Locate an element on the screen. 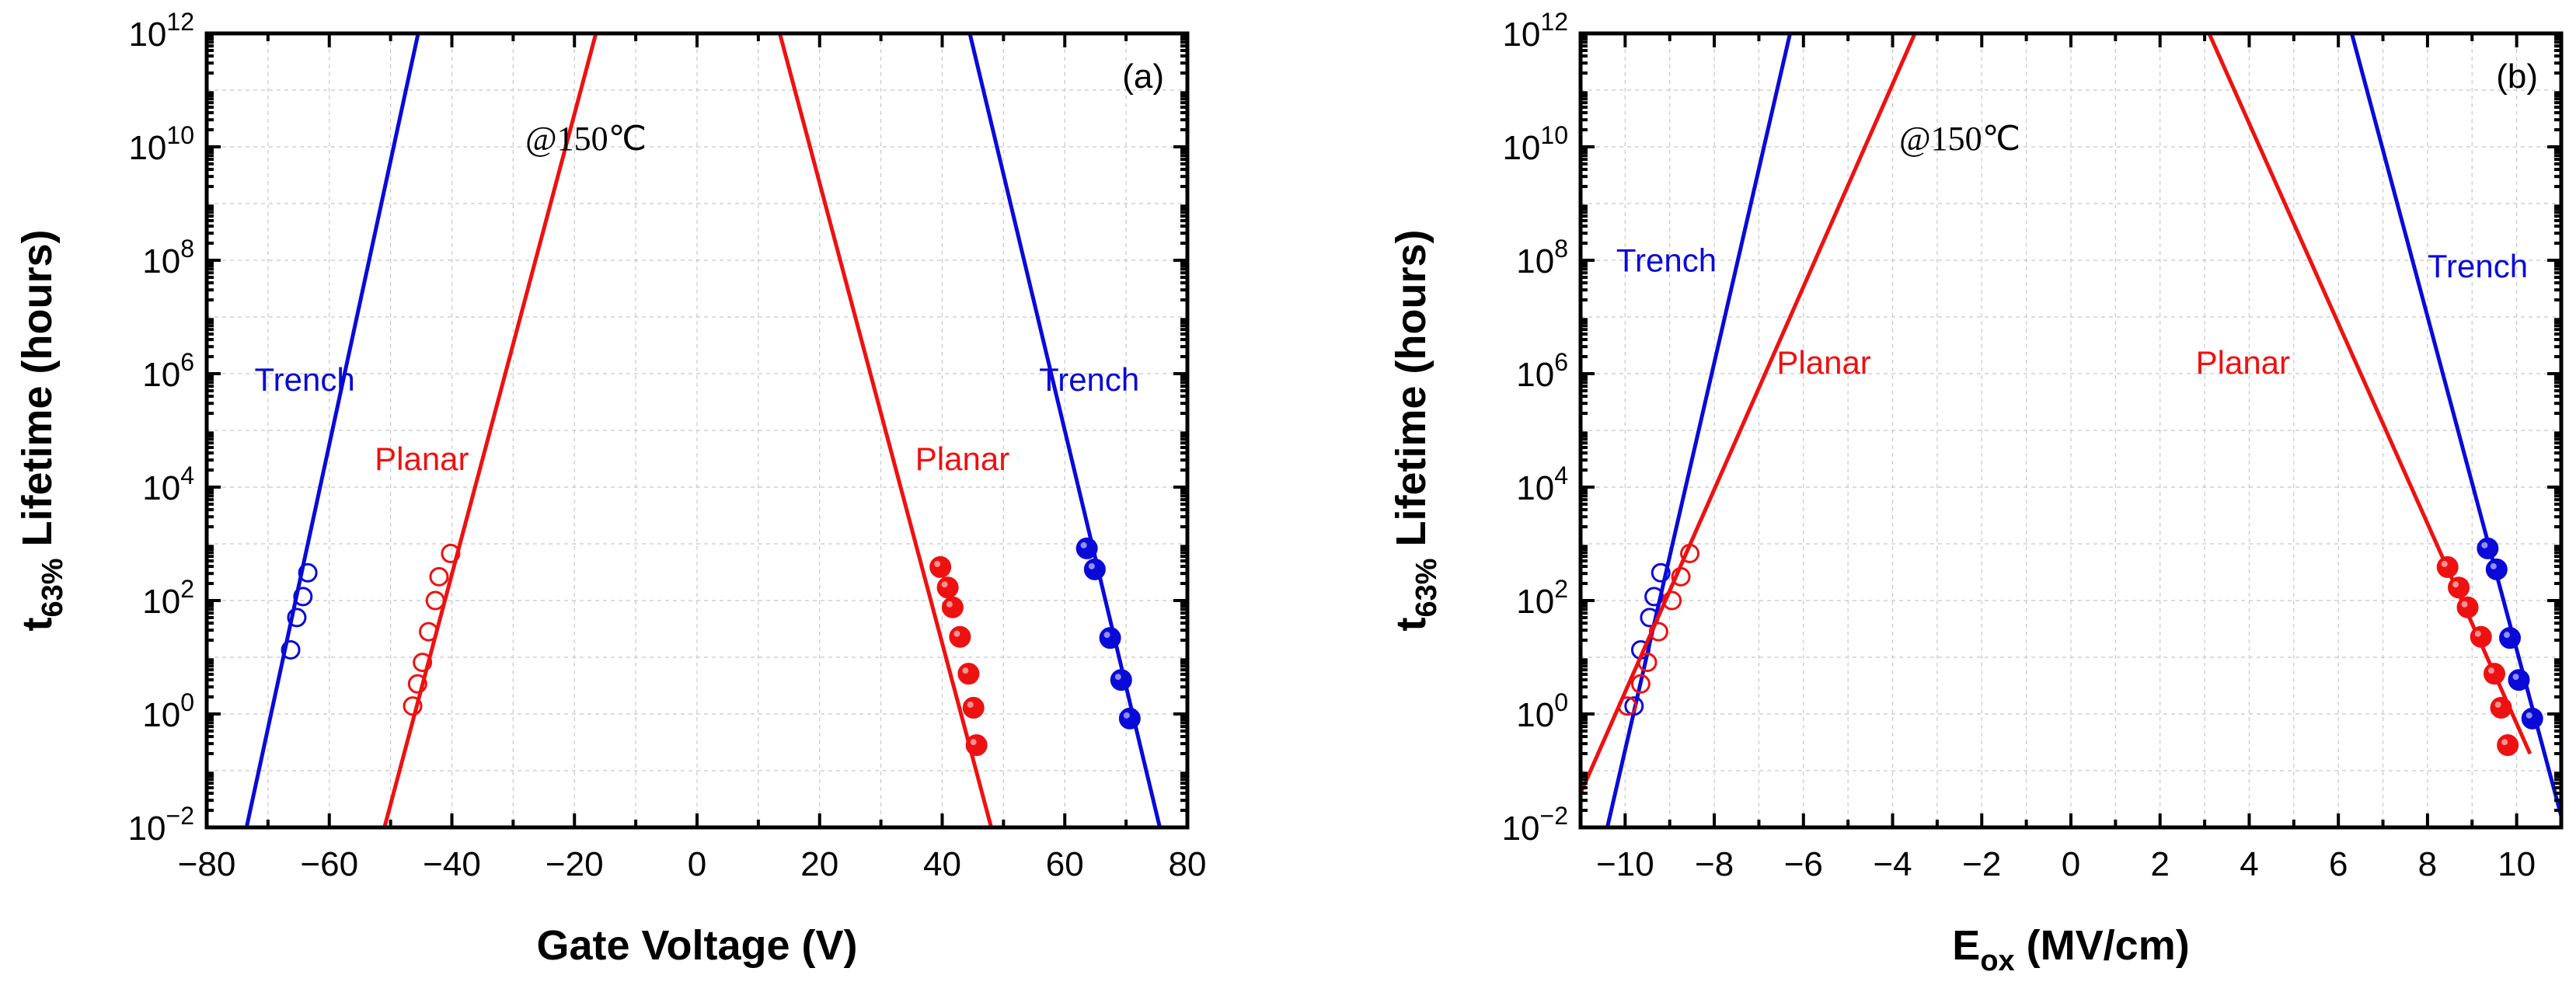 The height and width of the screenshot is (982, 2576). y-tick-exponent: 4 is located at coordinates (187, 475).